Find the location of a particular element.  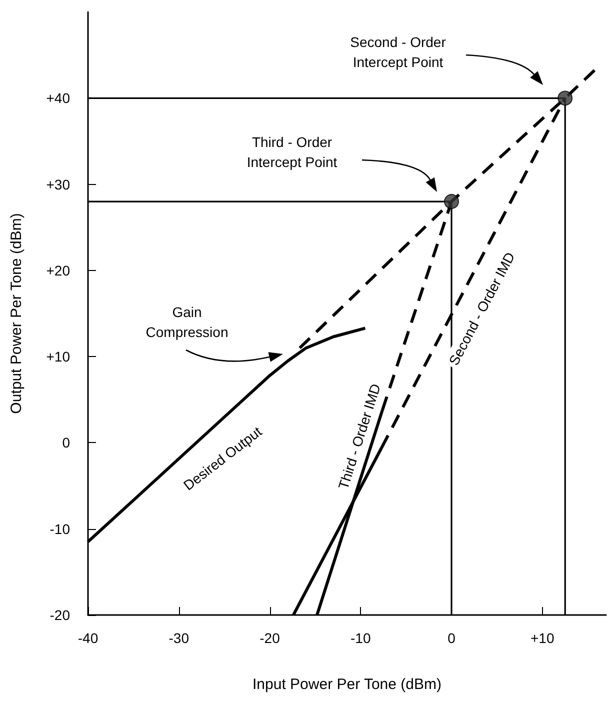

y-tick-label: -20 is located at coordinates (60, 615).